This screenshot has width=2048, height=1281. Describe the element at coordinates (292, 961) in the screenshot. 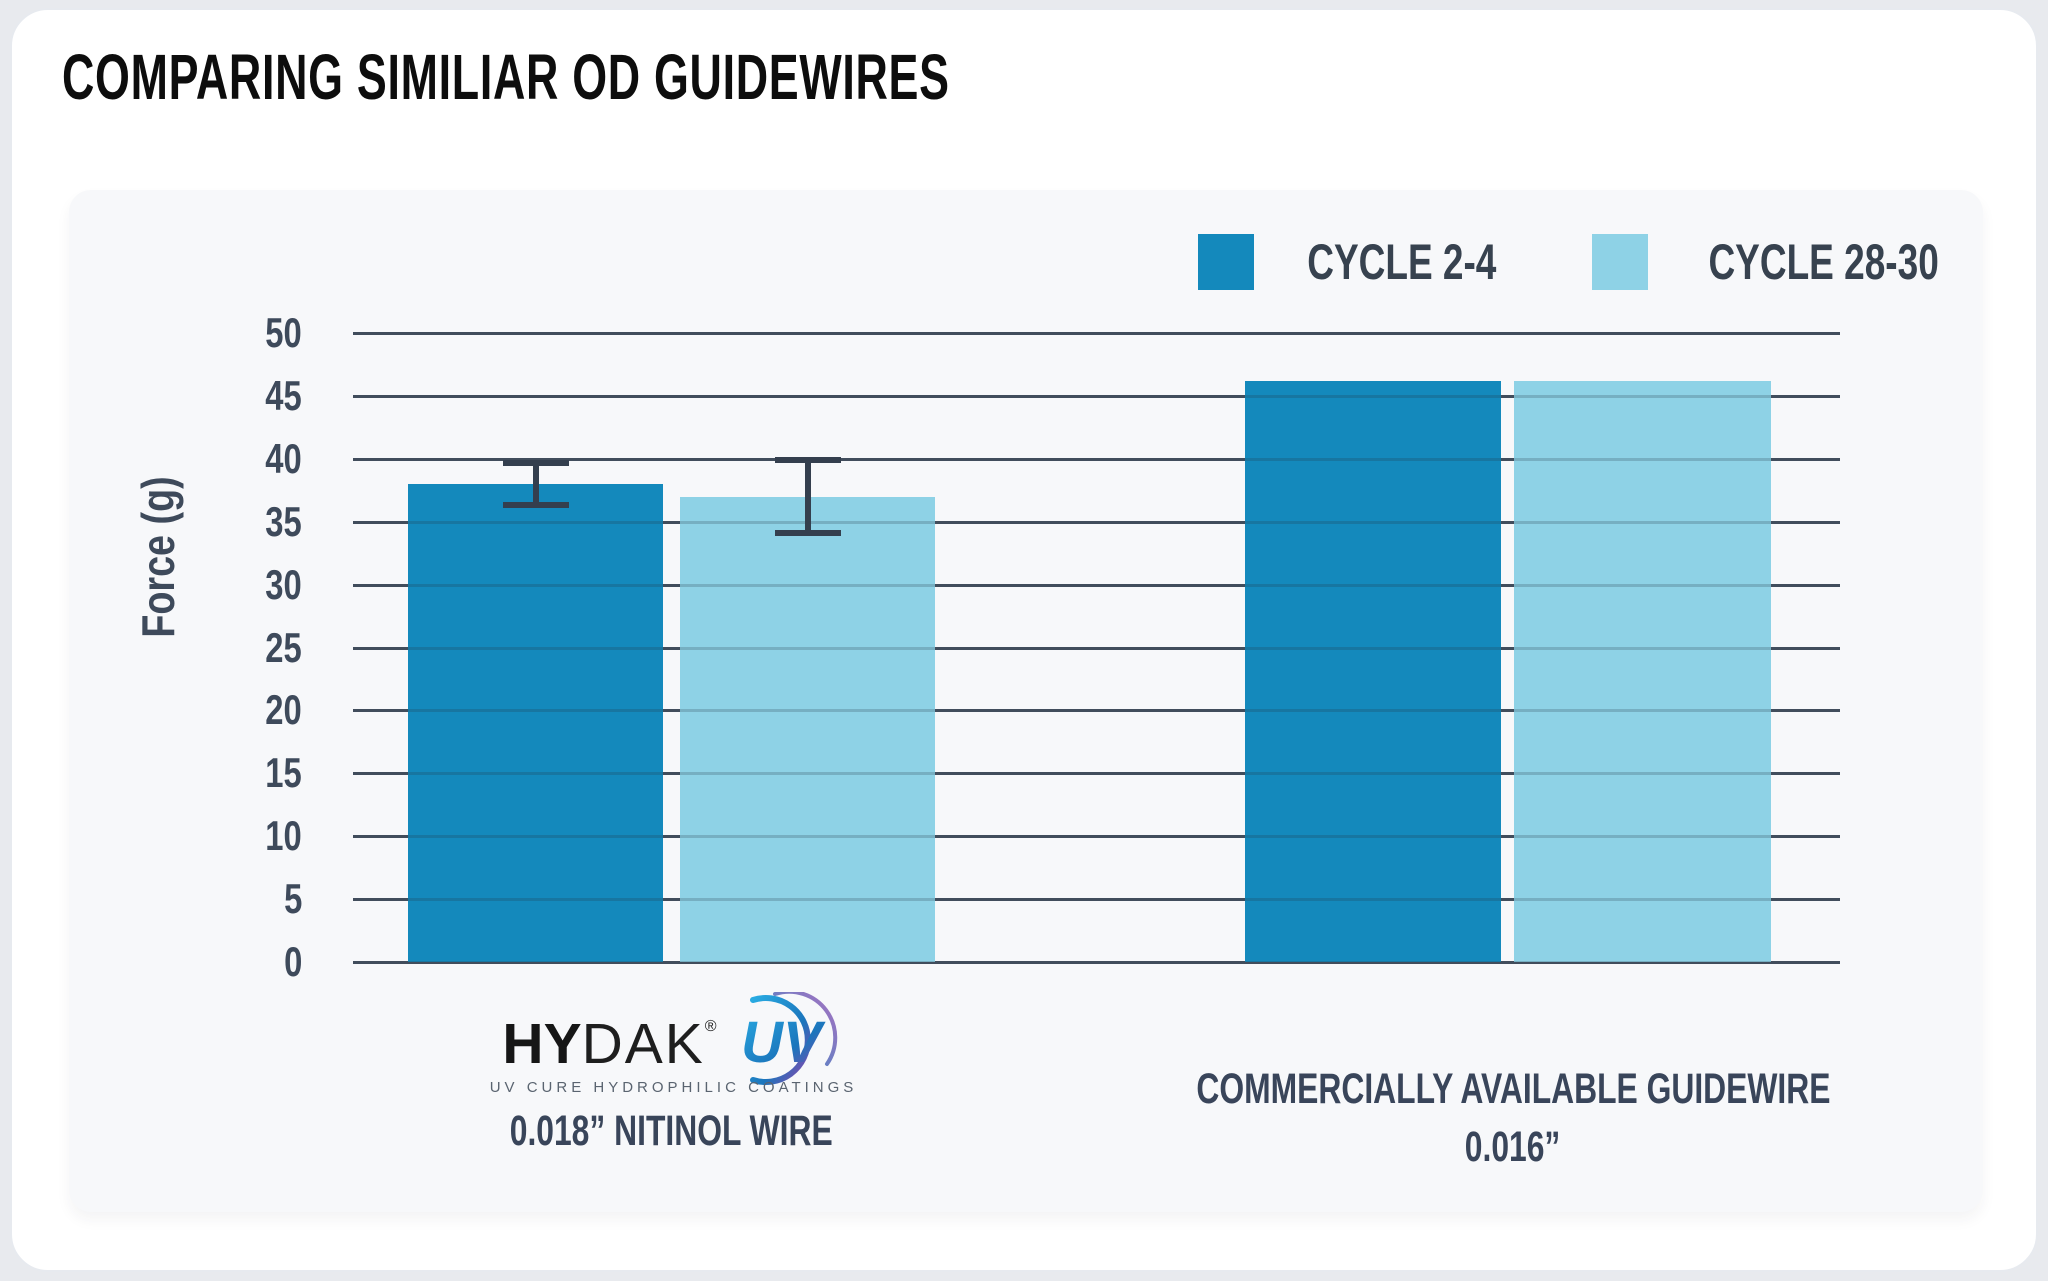

I see `y-tick-label: 0` at that location.